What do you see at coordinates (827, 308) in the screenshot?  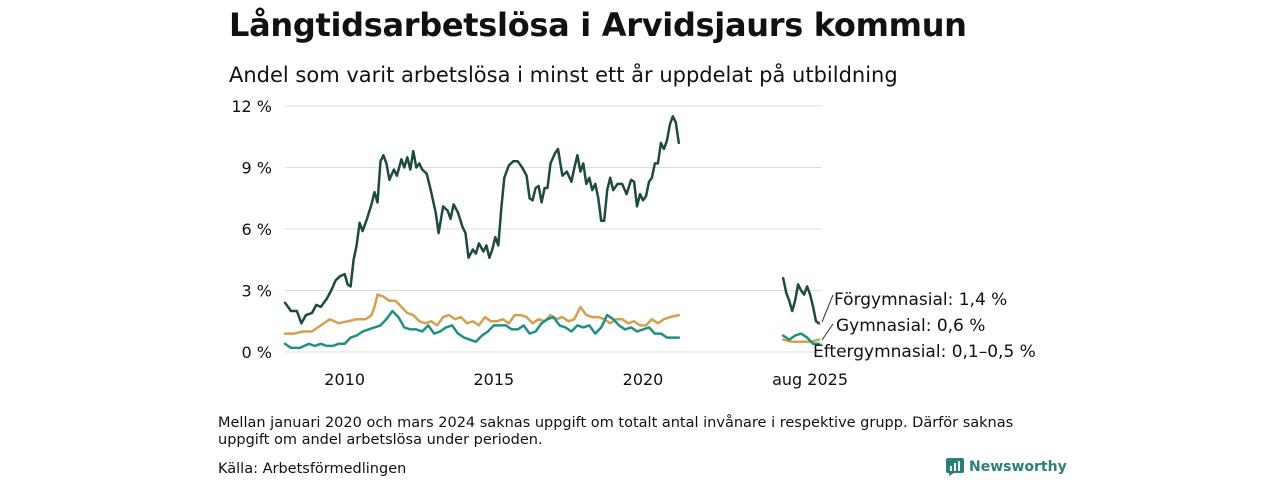 I see `leader-line-forgymnasial` at bounding box center [827, 308].